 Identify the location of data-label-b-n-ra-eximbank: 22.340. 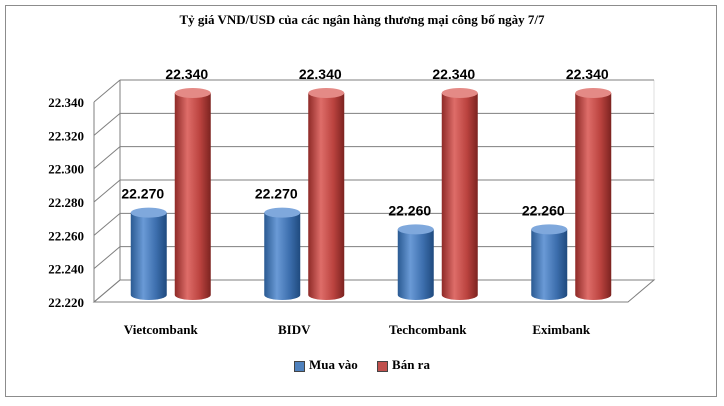
(587, 74).